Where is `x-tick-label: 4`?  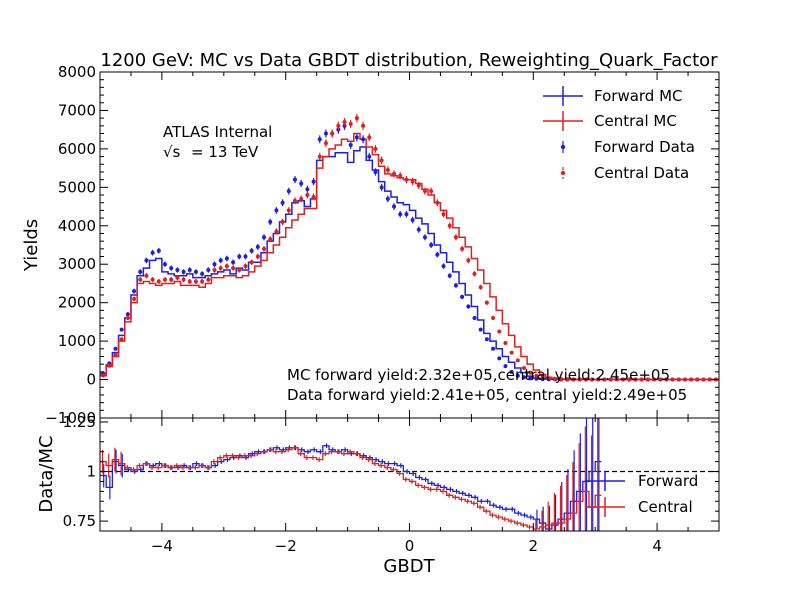 x-tick-label: 4 is located at coordinates (657, 546).